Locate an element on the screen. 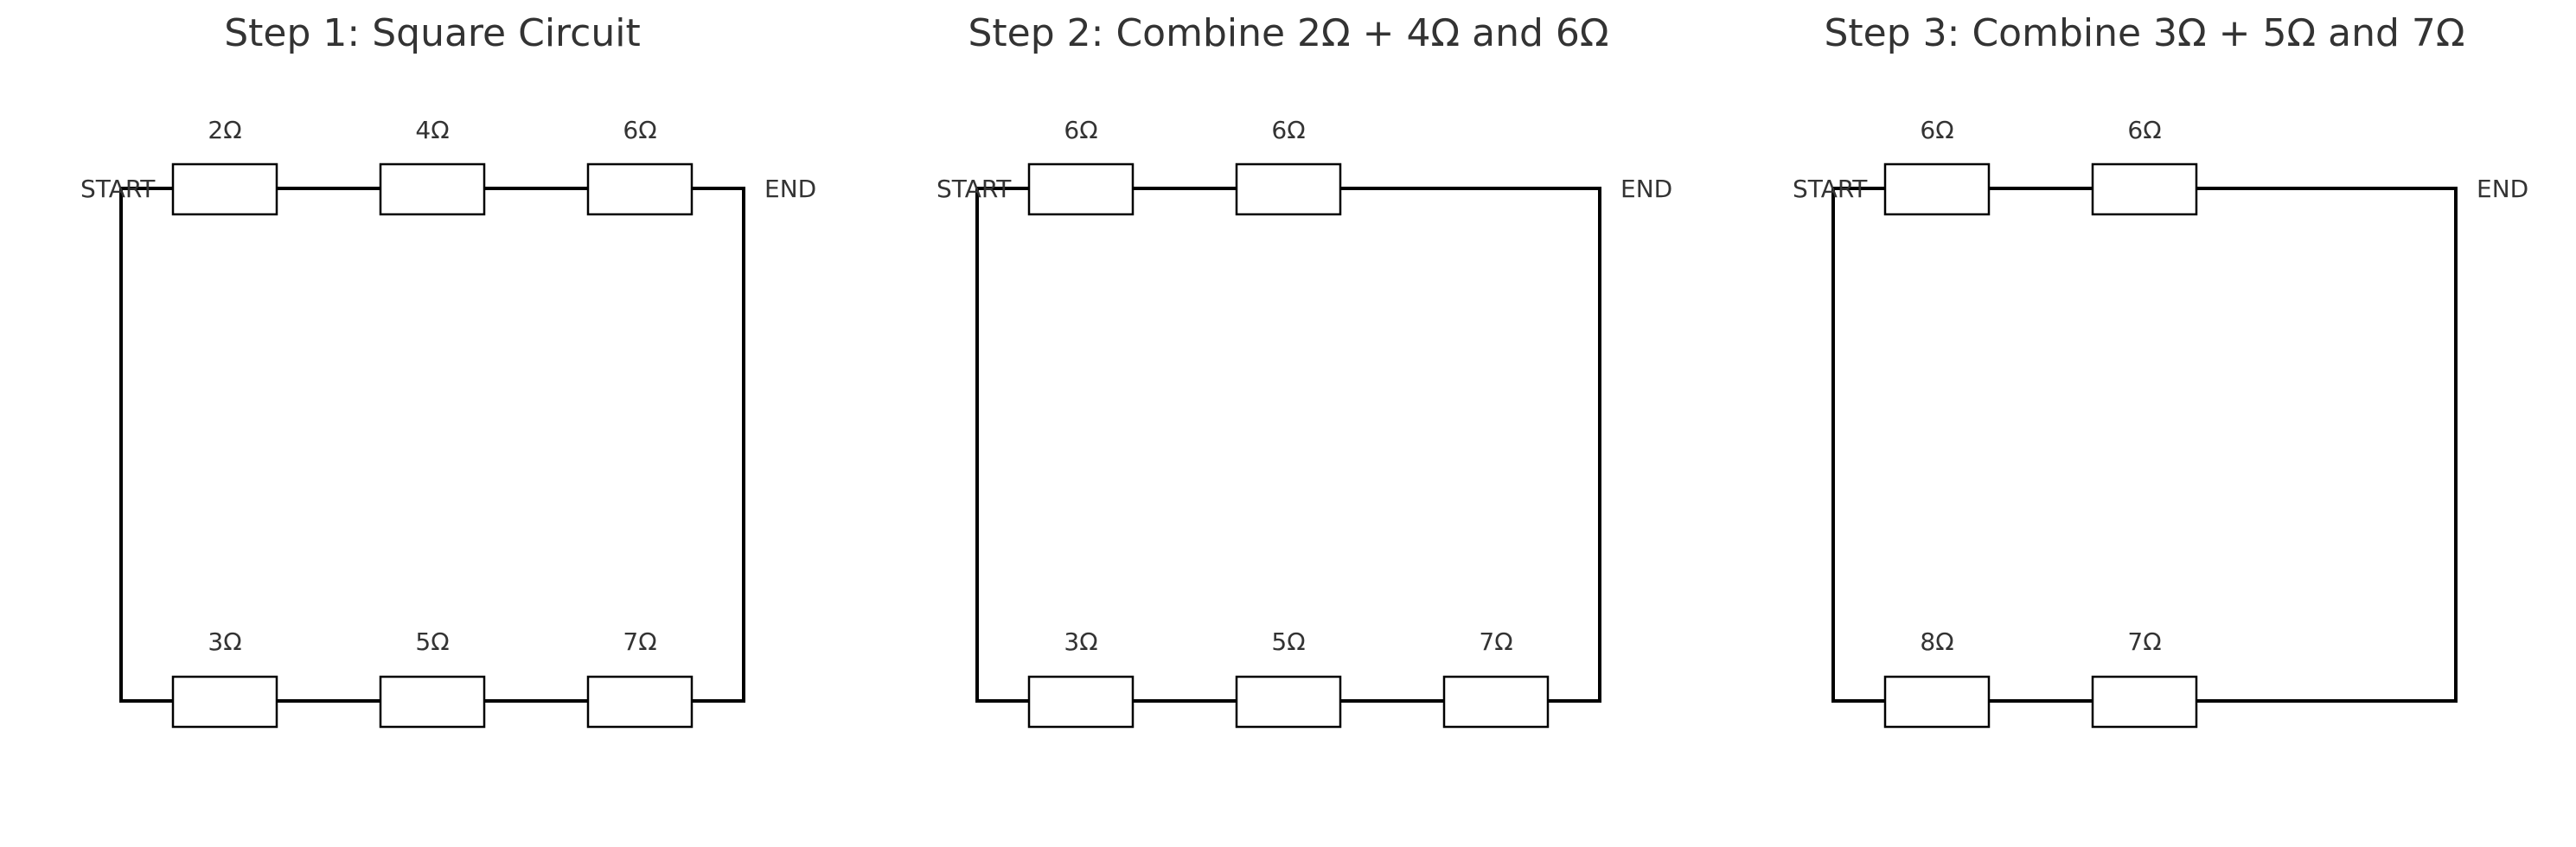  panel-title: Step 3: Combine 3Ω + 5Ω and 7Ω is located at coordinates (2144, 33).